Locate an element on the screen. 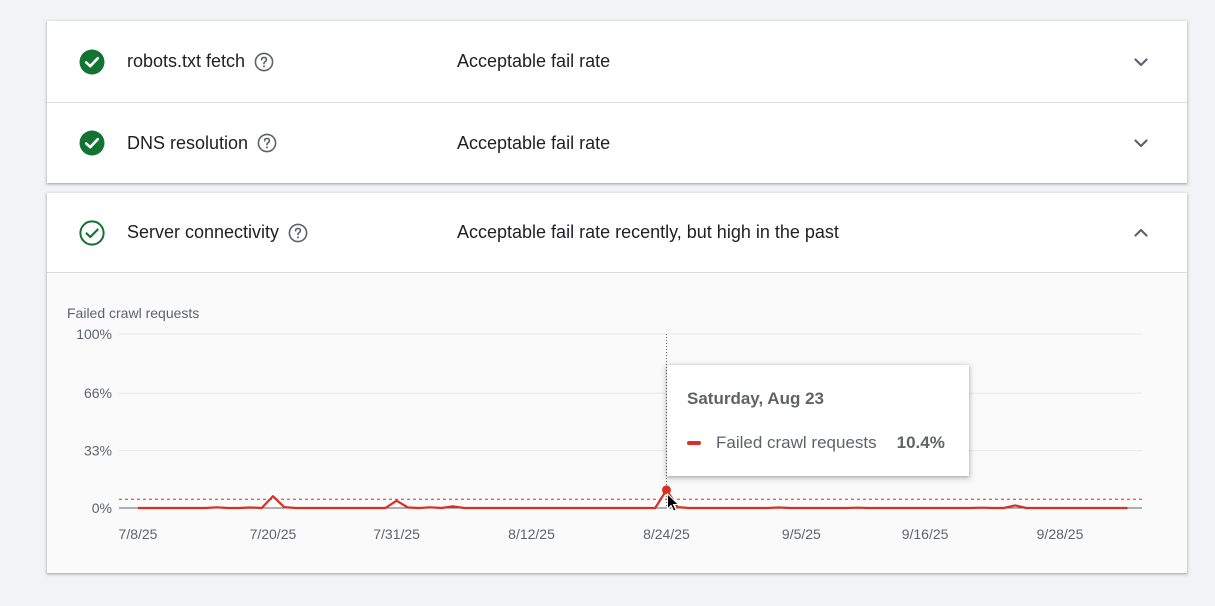 Image resolution: width=1215 pixels, height=606 pixels. series-group is located at coordinates (633, 497).